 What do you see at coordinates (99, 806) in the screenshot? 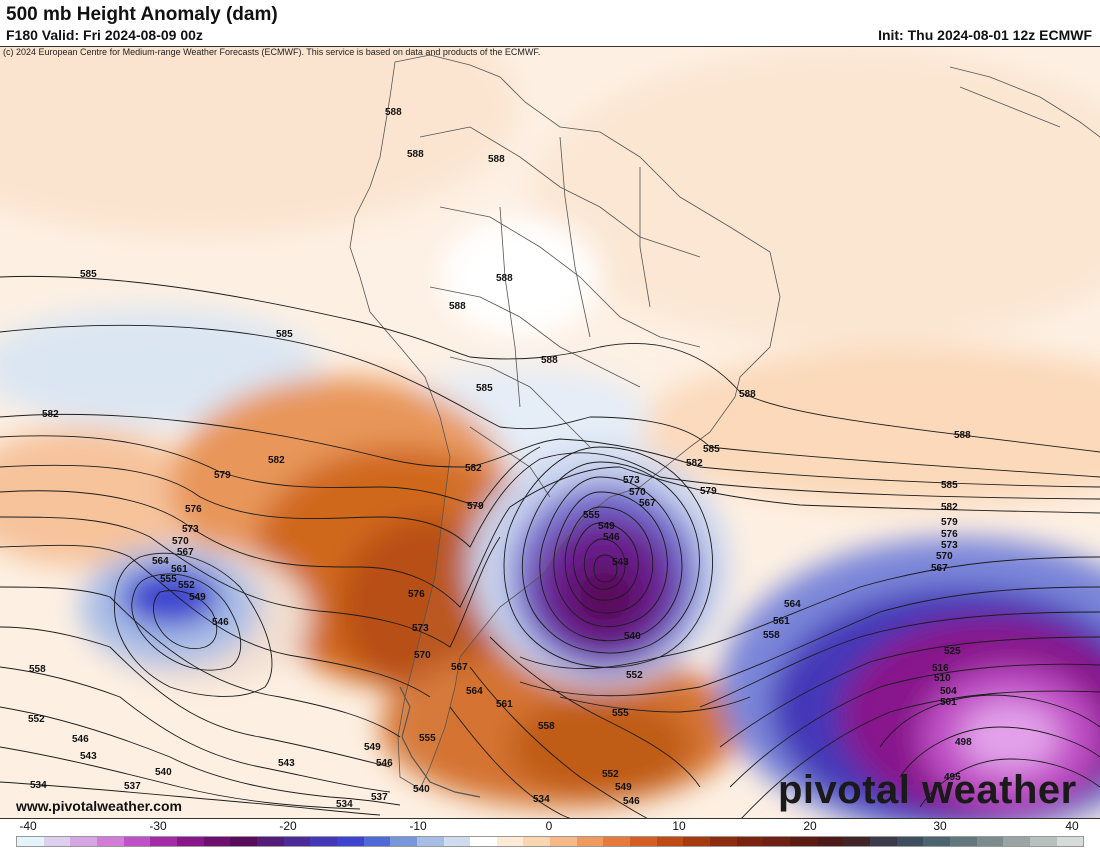
I see `website-label: www.pivotalweather.com` at bounding box center [99, 806].